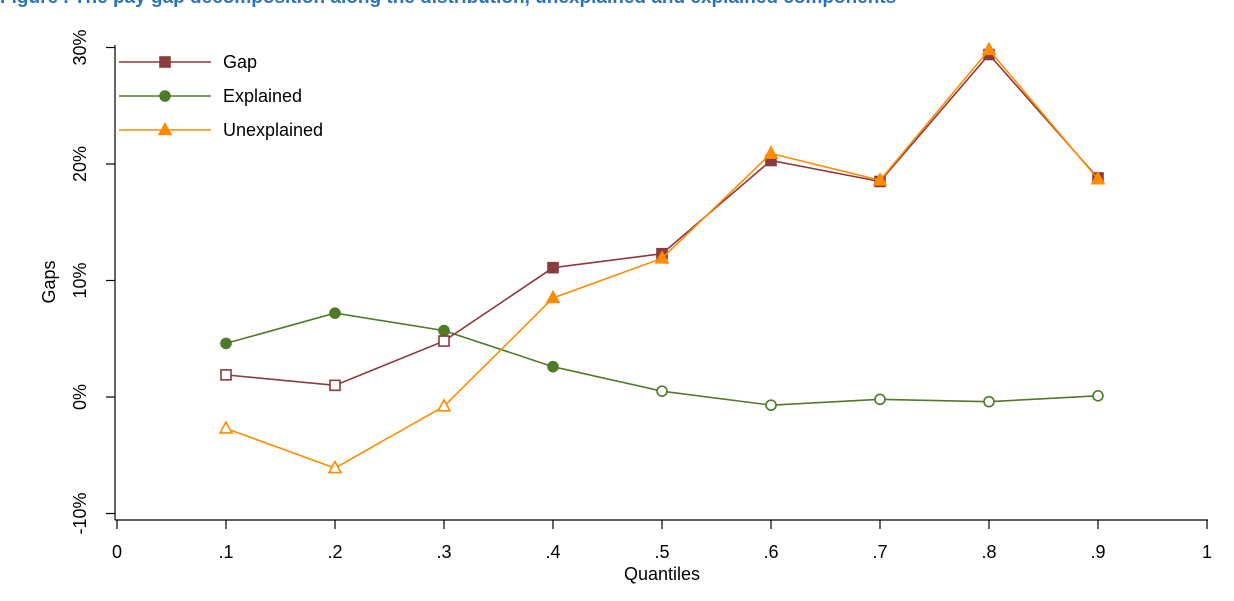  I want to click on x-tick-label-8: .8, so click(988, 552).